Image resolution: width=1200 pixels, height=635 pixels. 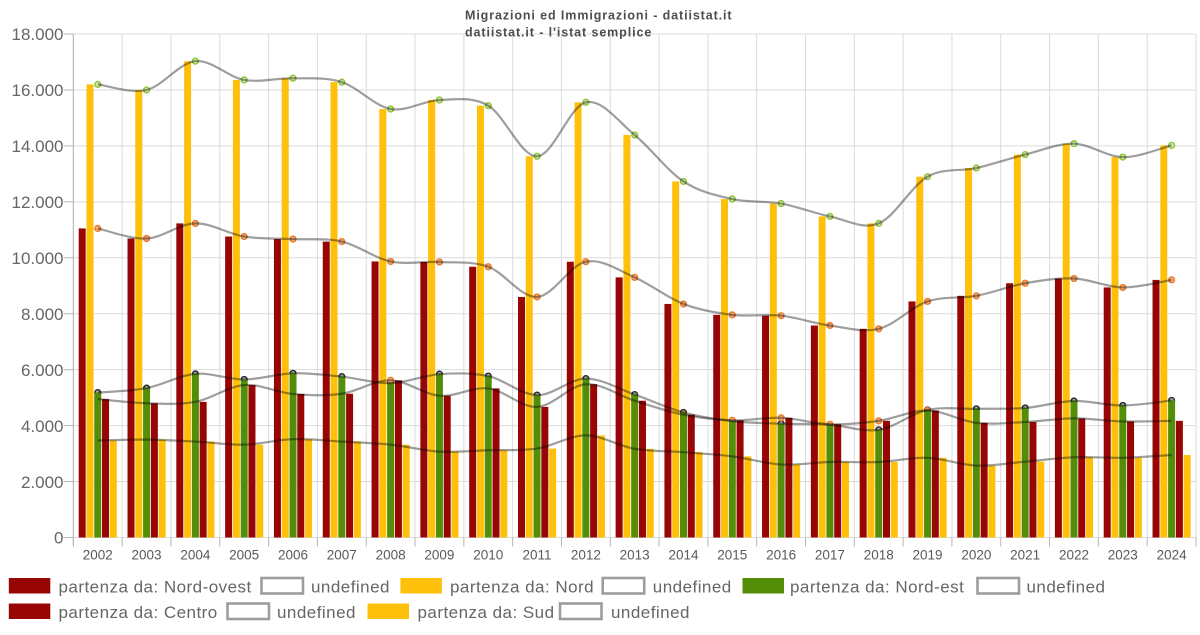 What do you see at coordinates (38, 146) in the screenshot?
I see `svg-text: 14.000` at bounding box center [38, 146].